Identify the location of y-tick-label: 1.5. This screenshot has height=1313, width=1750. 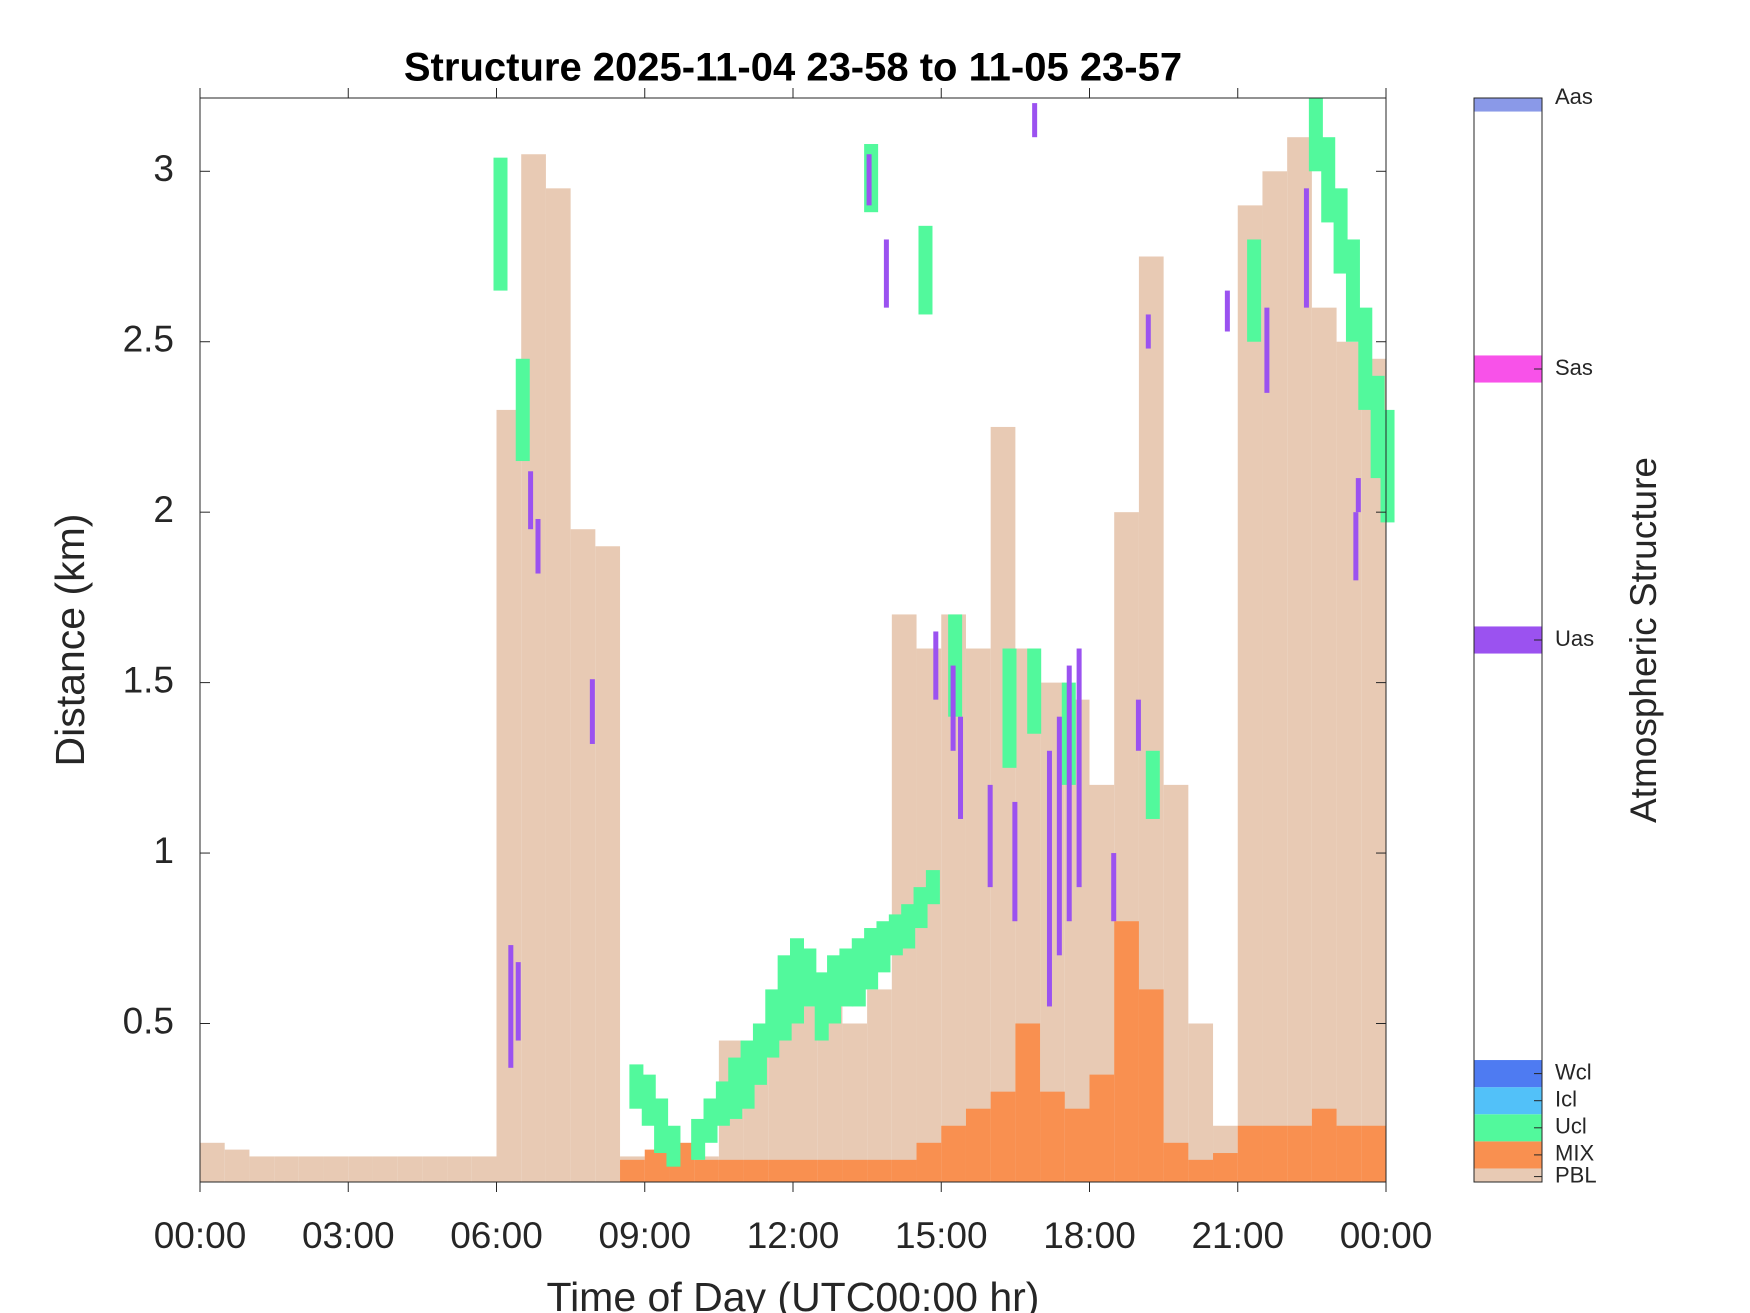
(148, 679).